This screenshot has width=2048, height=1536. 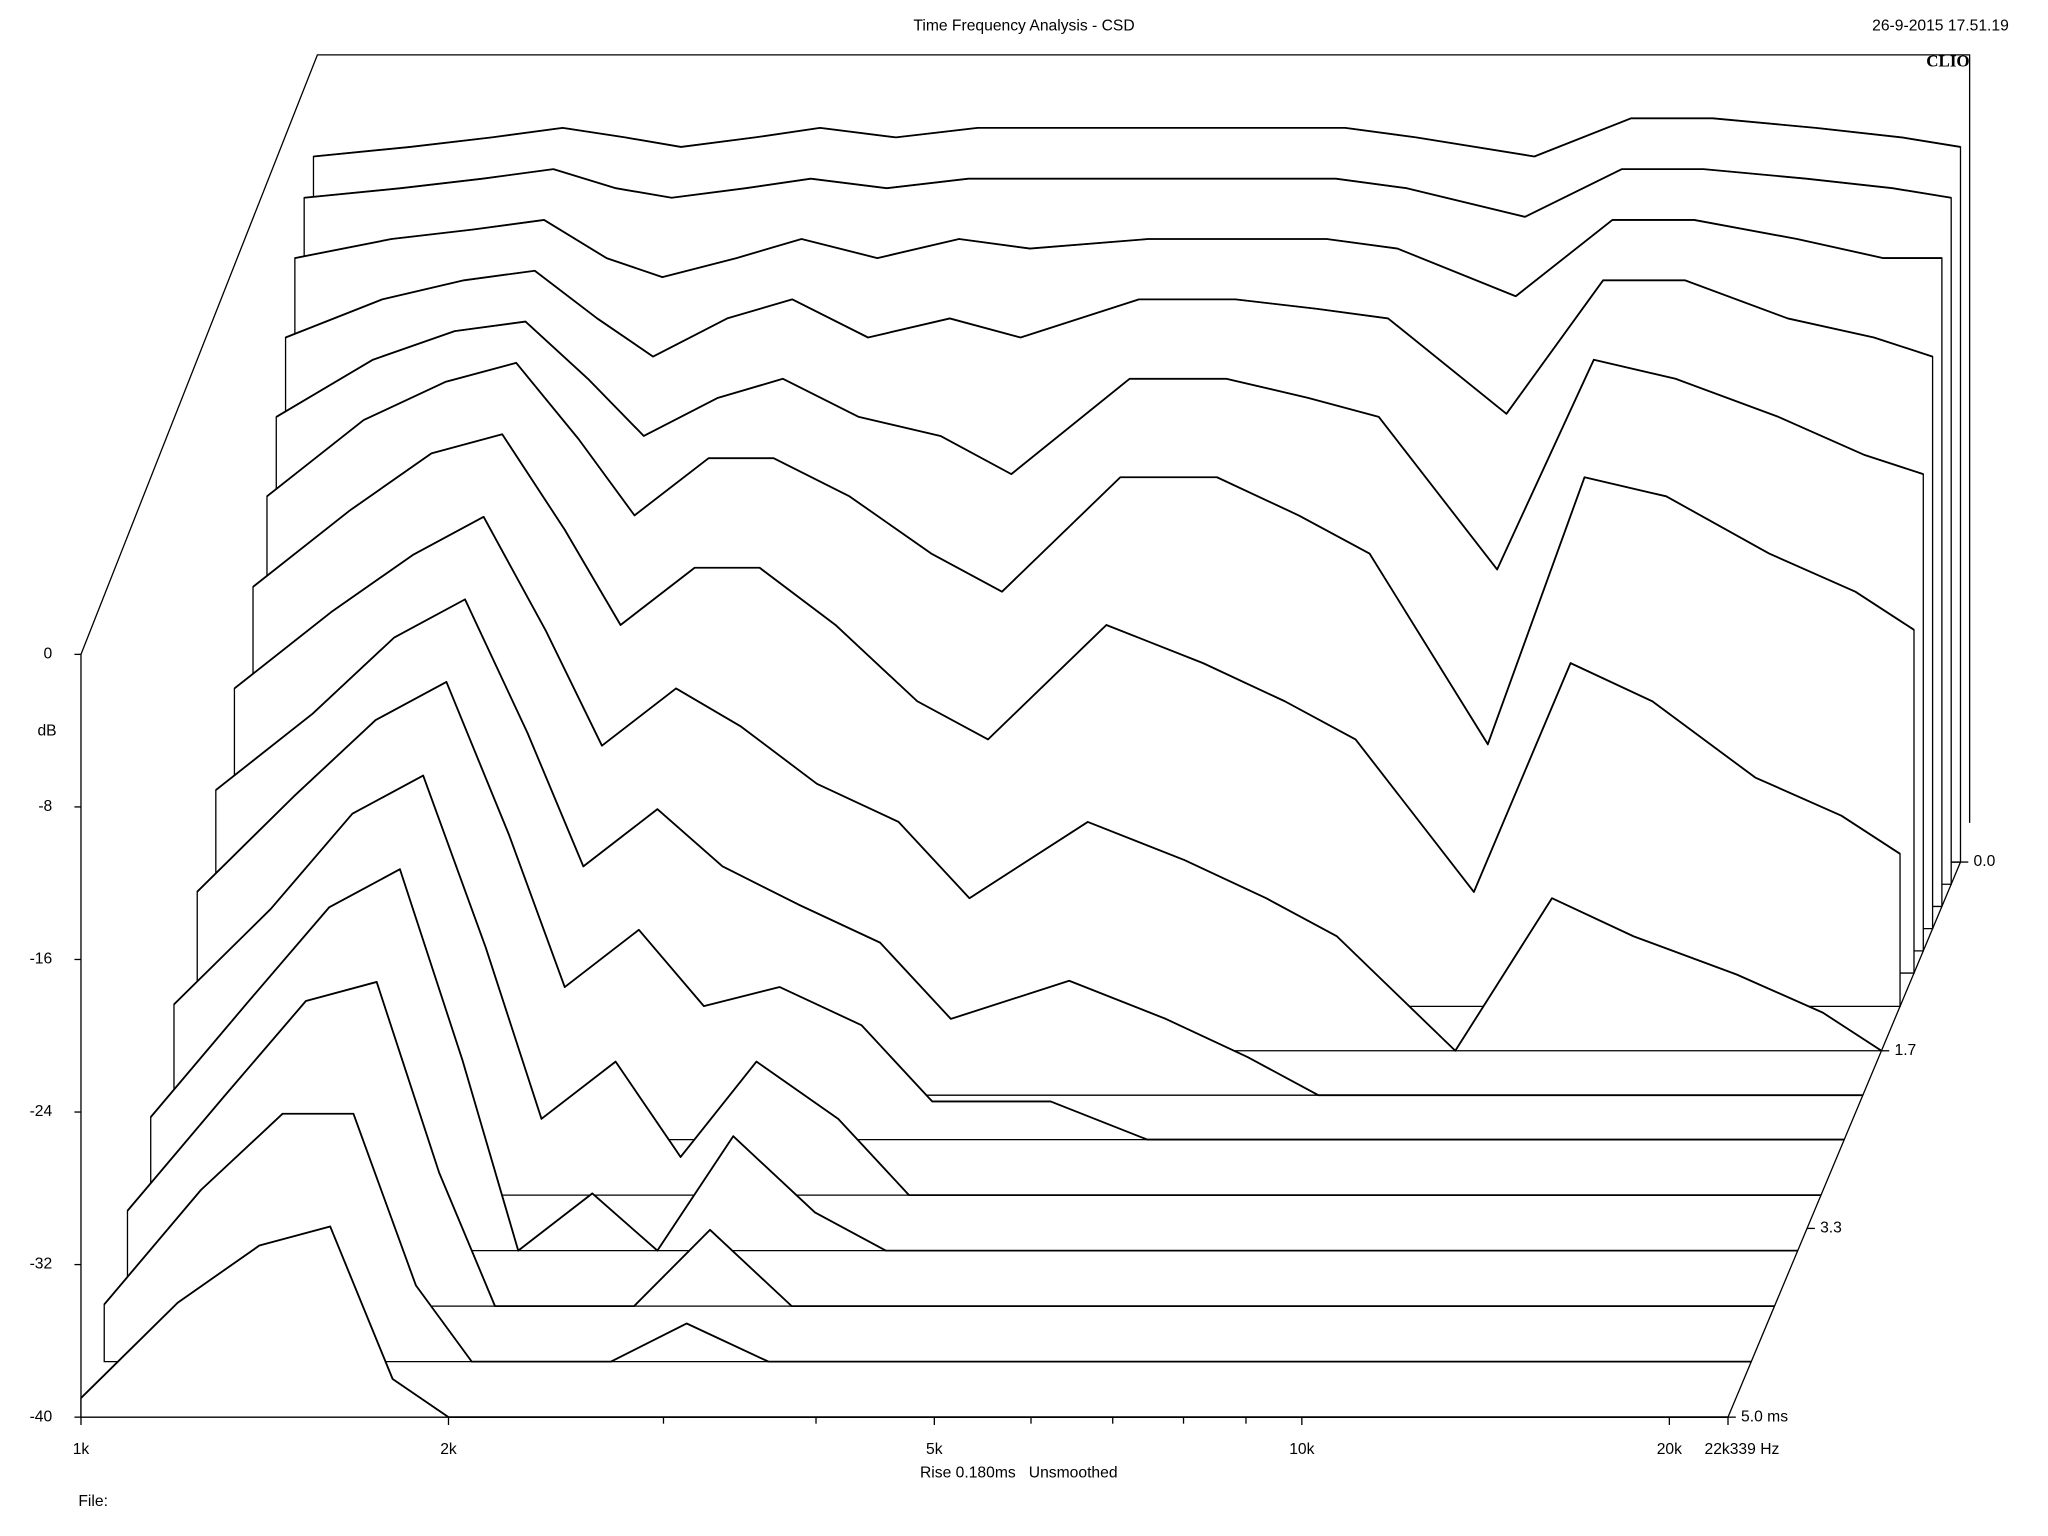 What do you see at coordinates (1906, 1050) in the screenshot?
I see `z-tick-label: 1.7` at bounding box center [1906, 1050].